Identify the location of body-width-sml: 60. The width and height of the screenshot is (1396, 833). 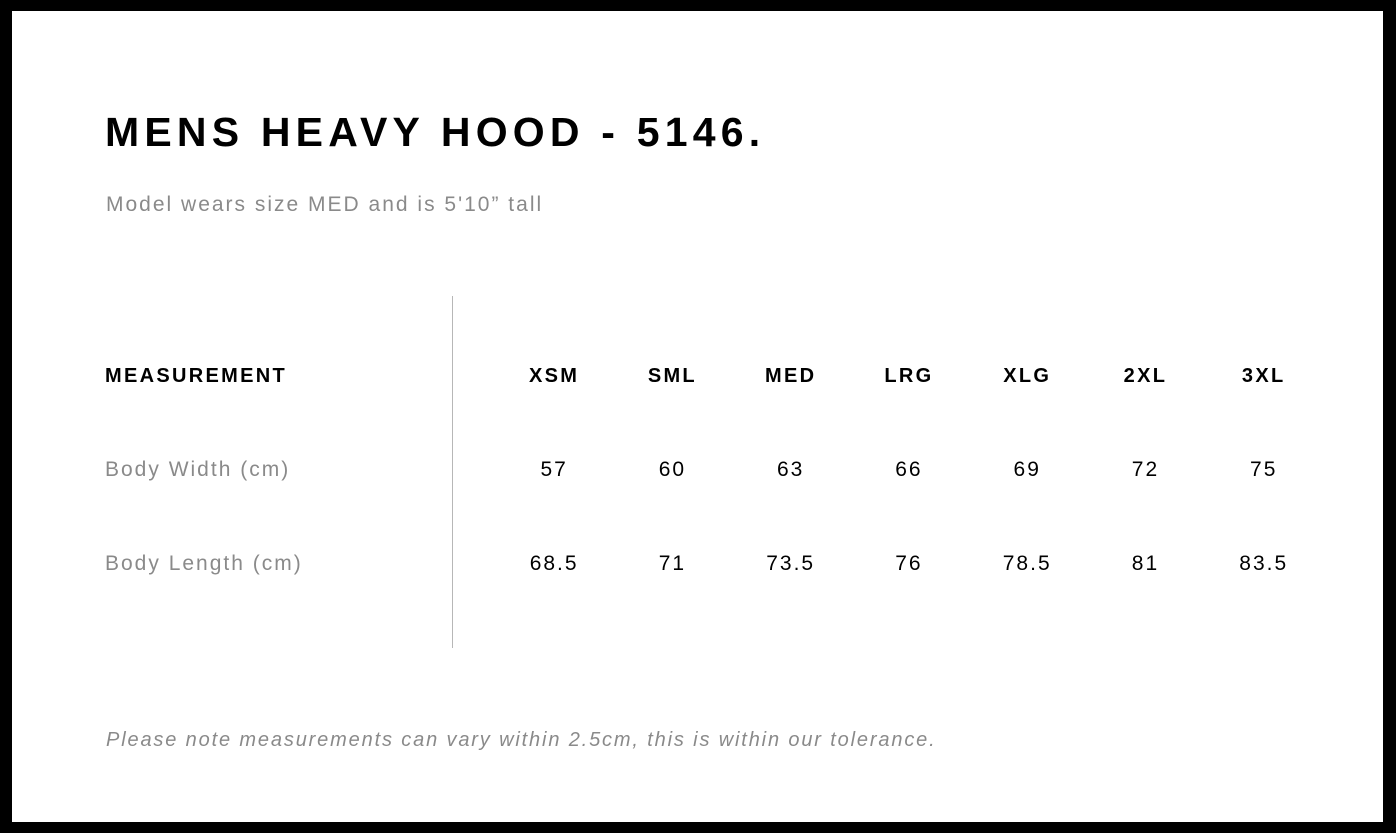
(672, 469).